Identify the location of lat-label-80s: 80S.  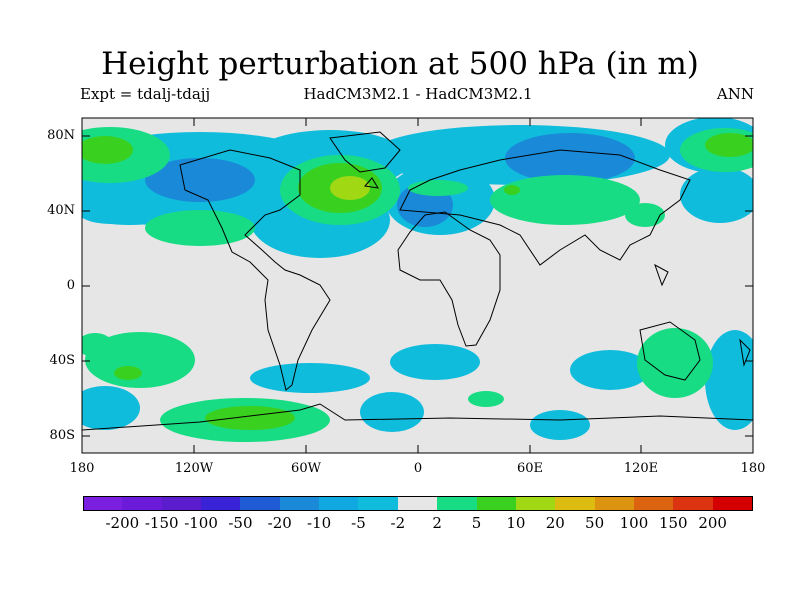
(62, 435).